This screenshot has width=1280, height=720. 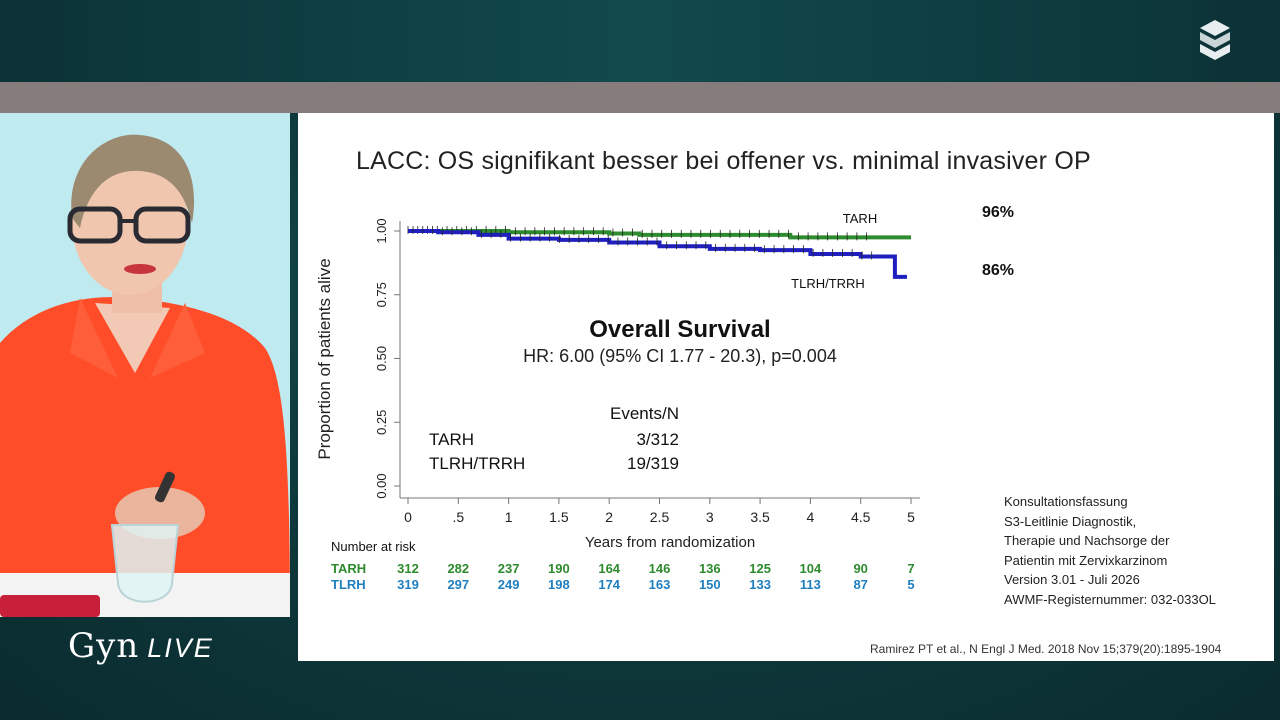 What do you see at coordinates (609, 568) in the screenshot?
I see `risk-value: 164` at bounding box center [609, 568].